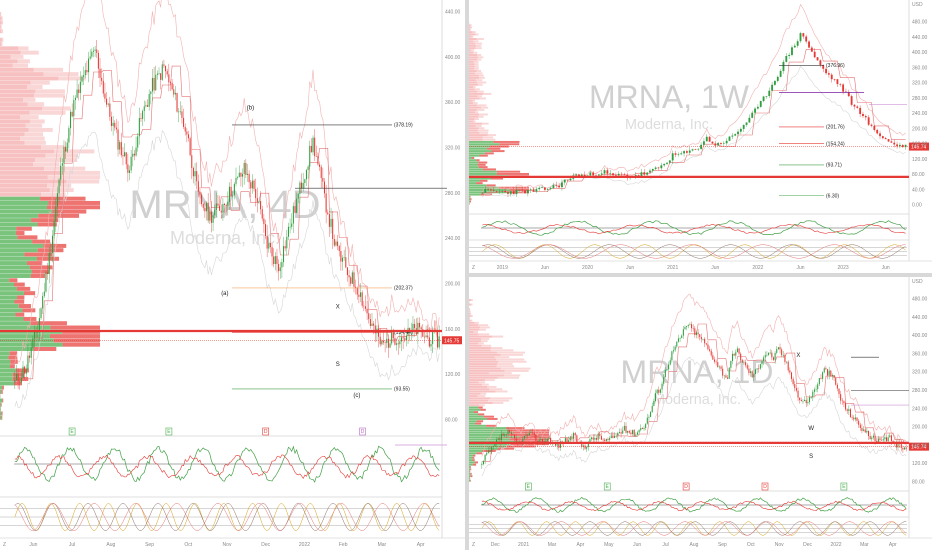 Image resolution: width=932 pixels, height=550 pixels. What do you see at coordinates (72, 432) in the screenshot?
I see `event-marker-label: E` at bounding box center [72, 432].